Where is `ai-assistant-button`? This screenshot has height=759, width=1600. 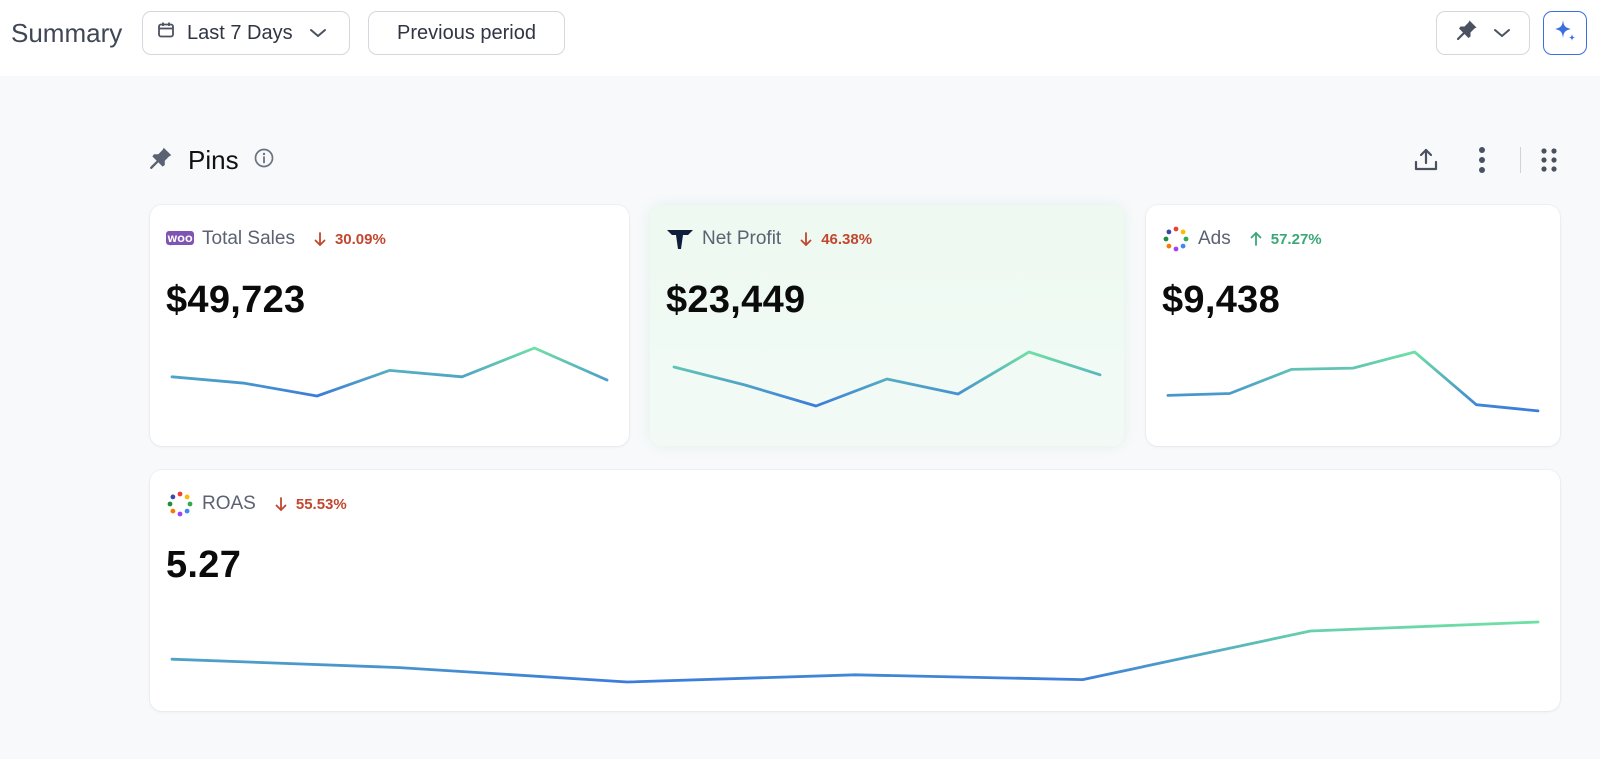 ai-assistant-button is located at coordinates (1565, 33).